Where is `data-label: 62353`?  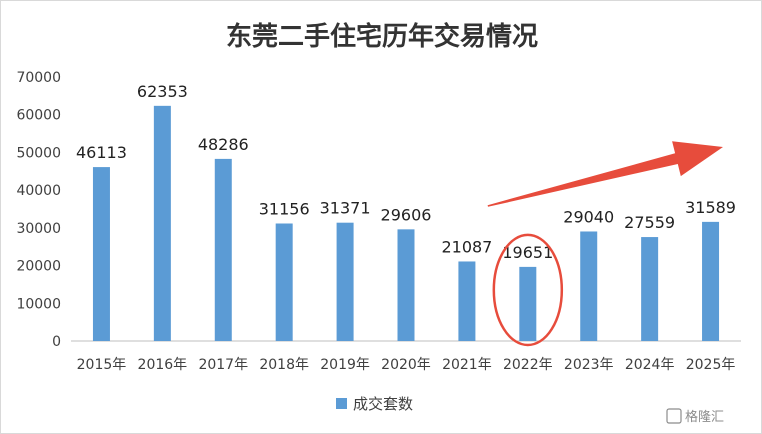
data-label: 62353 is located at coordinates (162, 91).